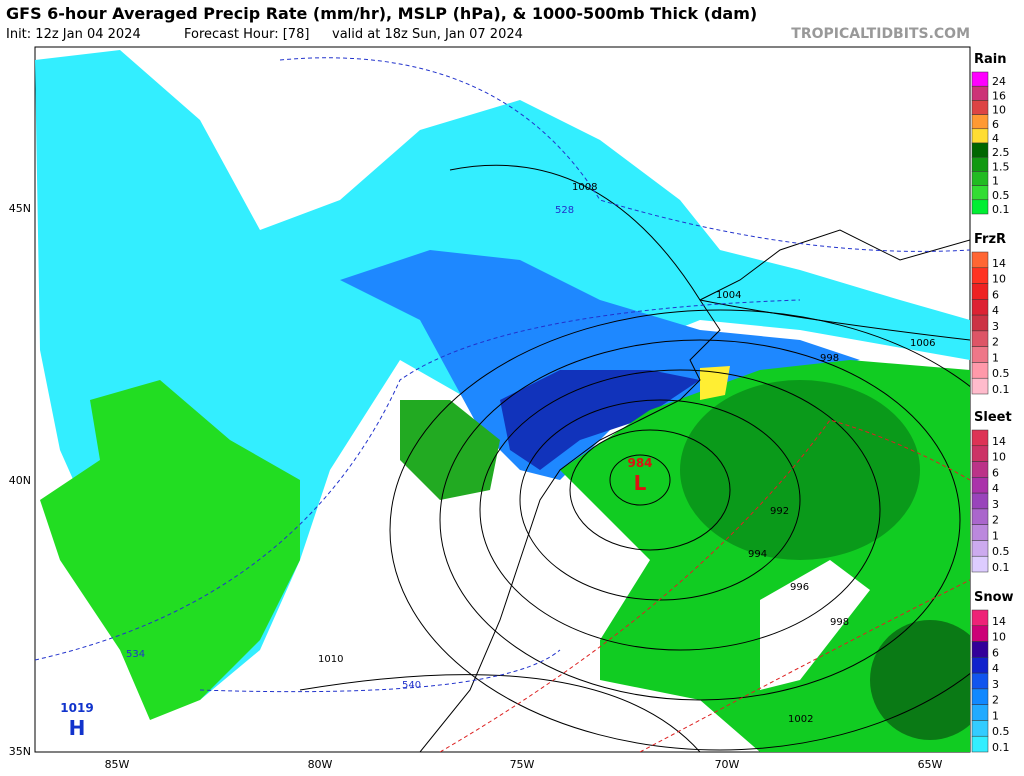 Image resolution: width=1024 pixels, height=776 pixels. Describe the element at coordinates (73, 34) in the screenshot. I see `init-time: Init: 12z Jan 04 2024` at that location.